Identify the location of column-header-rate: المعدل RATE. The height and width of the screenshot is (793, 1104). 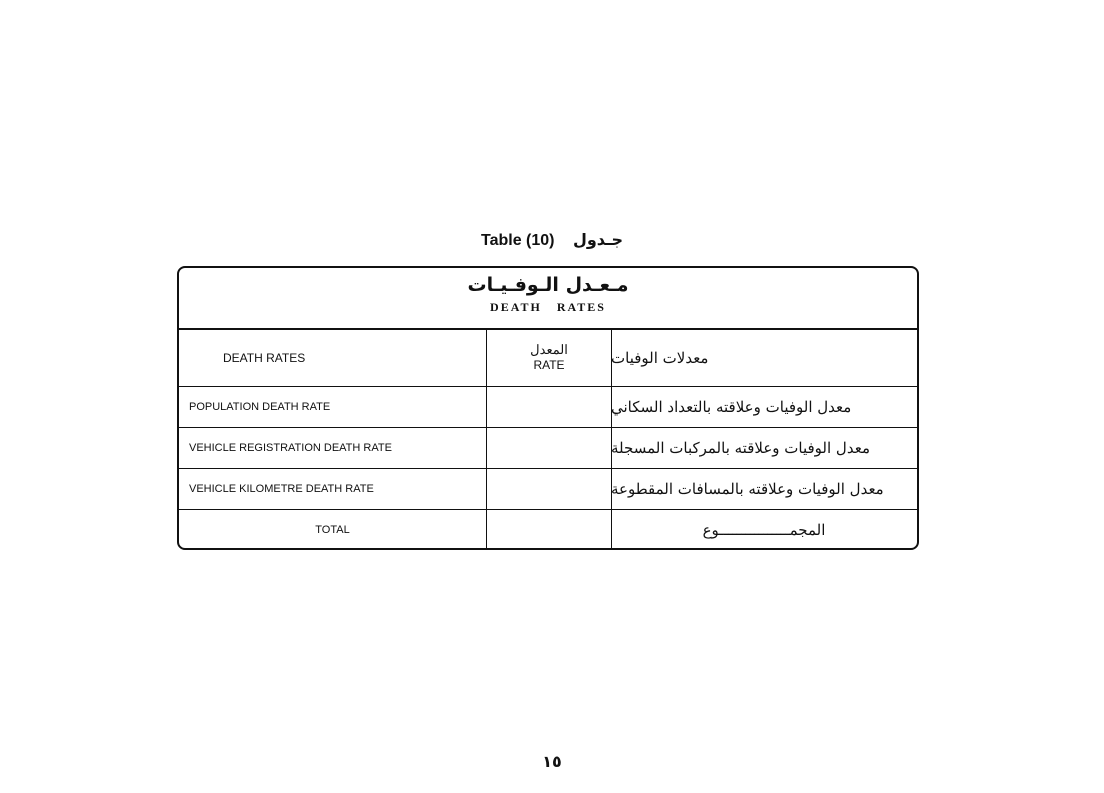
(549, 357).